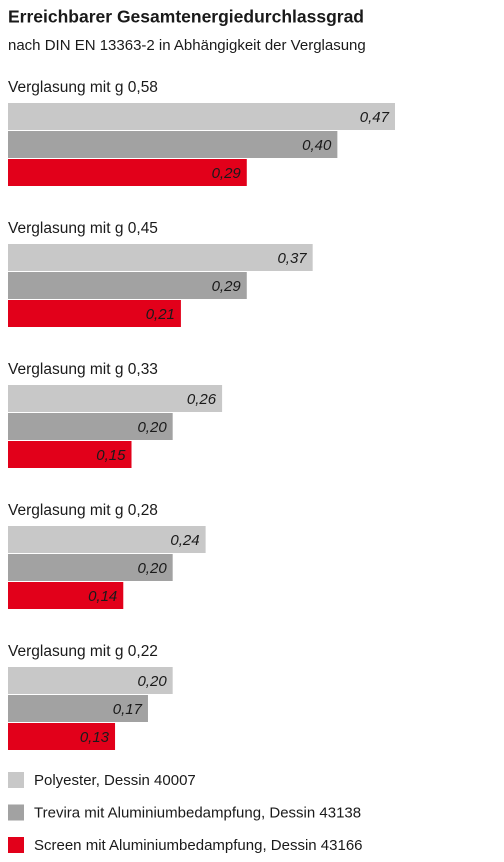 Image resolution: width=504 pixels, height=862 pixels. I want to click on value-label: 0,14, so click(102, 596).